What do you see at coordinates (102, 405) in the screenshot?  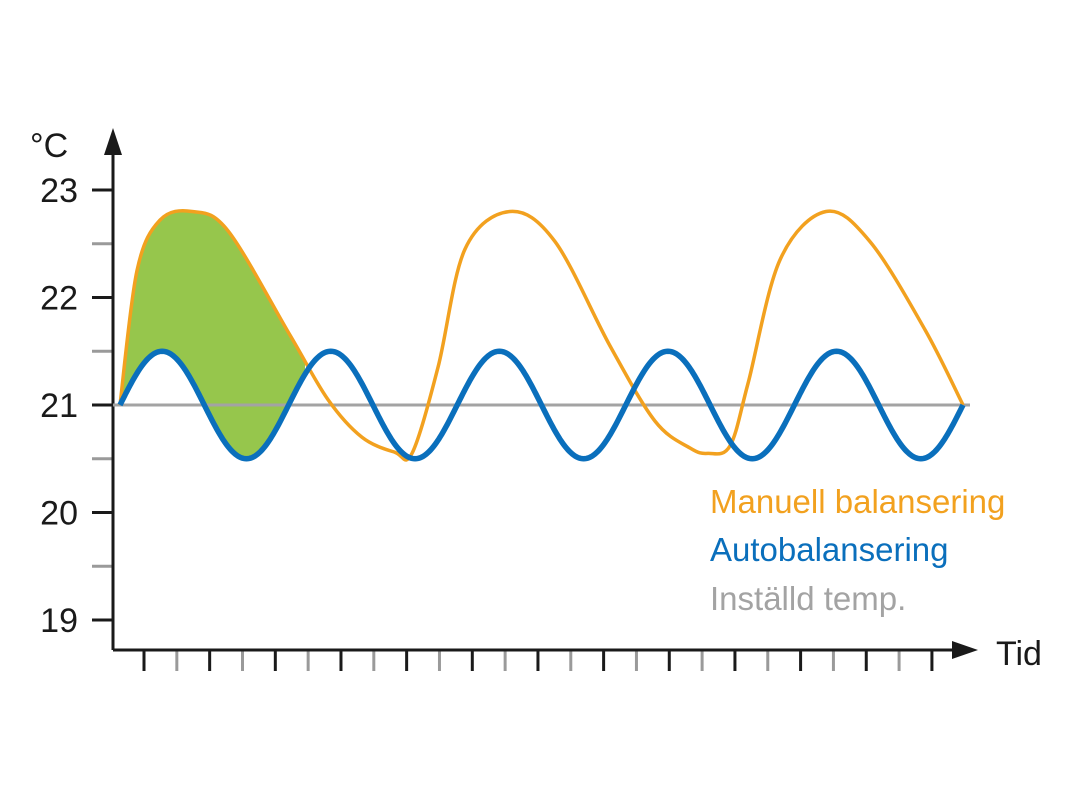 I see `y-axis-ticks` at bounding box center [102, 405].